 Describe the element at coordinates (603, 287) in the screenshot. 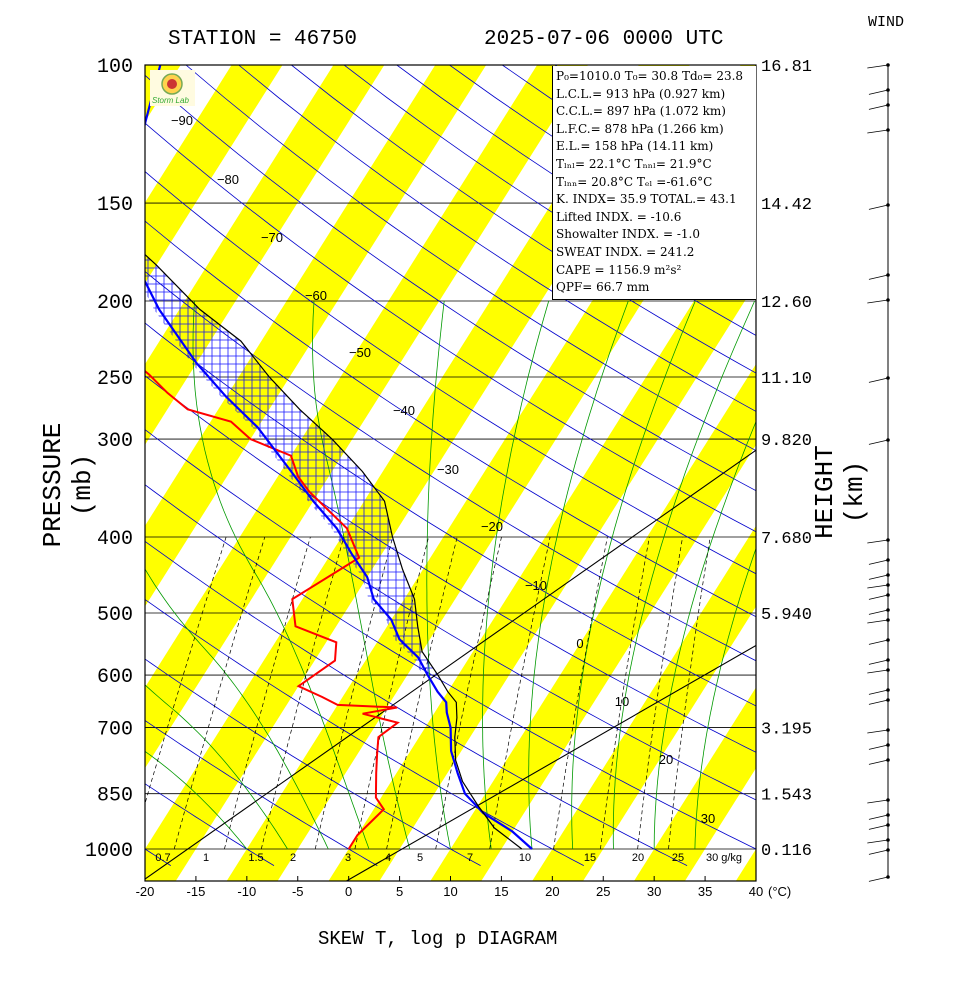

I see `info-line: QPF= 66.7 mm` at that location.